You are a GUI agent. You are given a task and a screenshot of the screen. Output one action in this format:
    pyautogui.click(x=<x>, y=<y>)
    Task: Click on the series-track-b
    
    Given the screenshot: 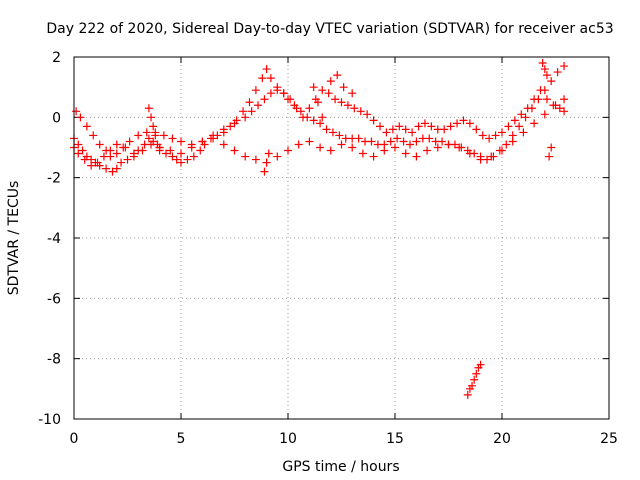 What is the action you would take?
    pyautogui.click(x=320, y=123)
    